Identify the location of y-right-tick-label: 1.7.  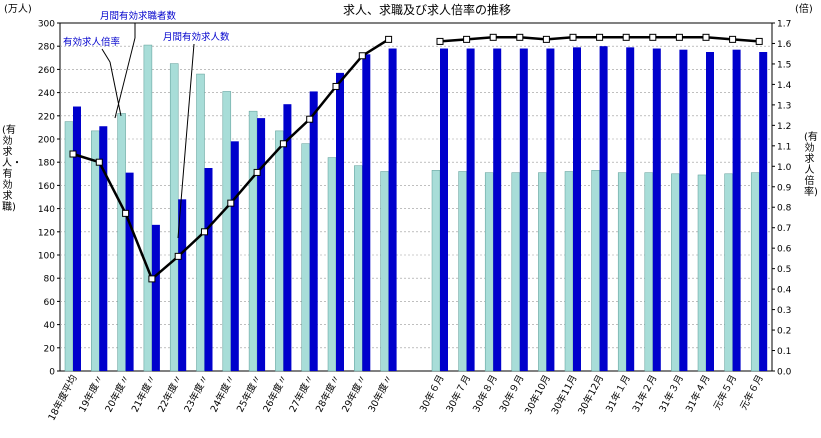
(784, 25).